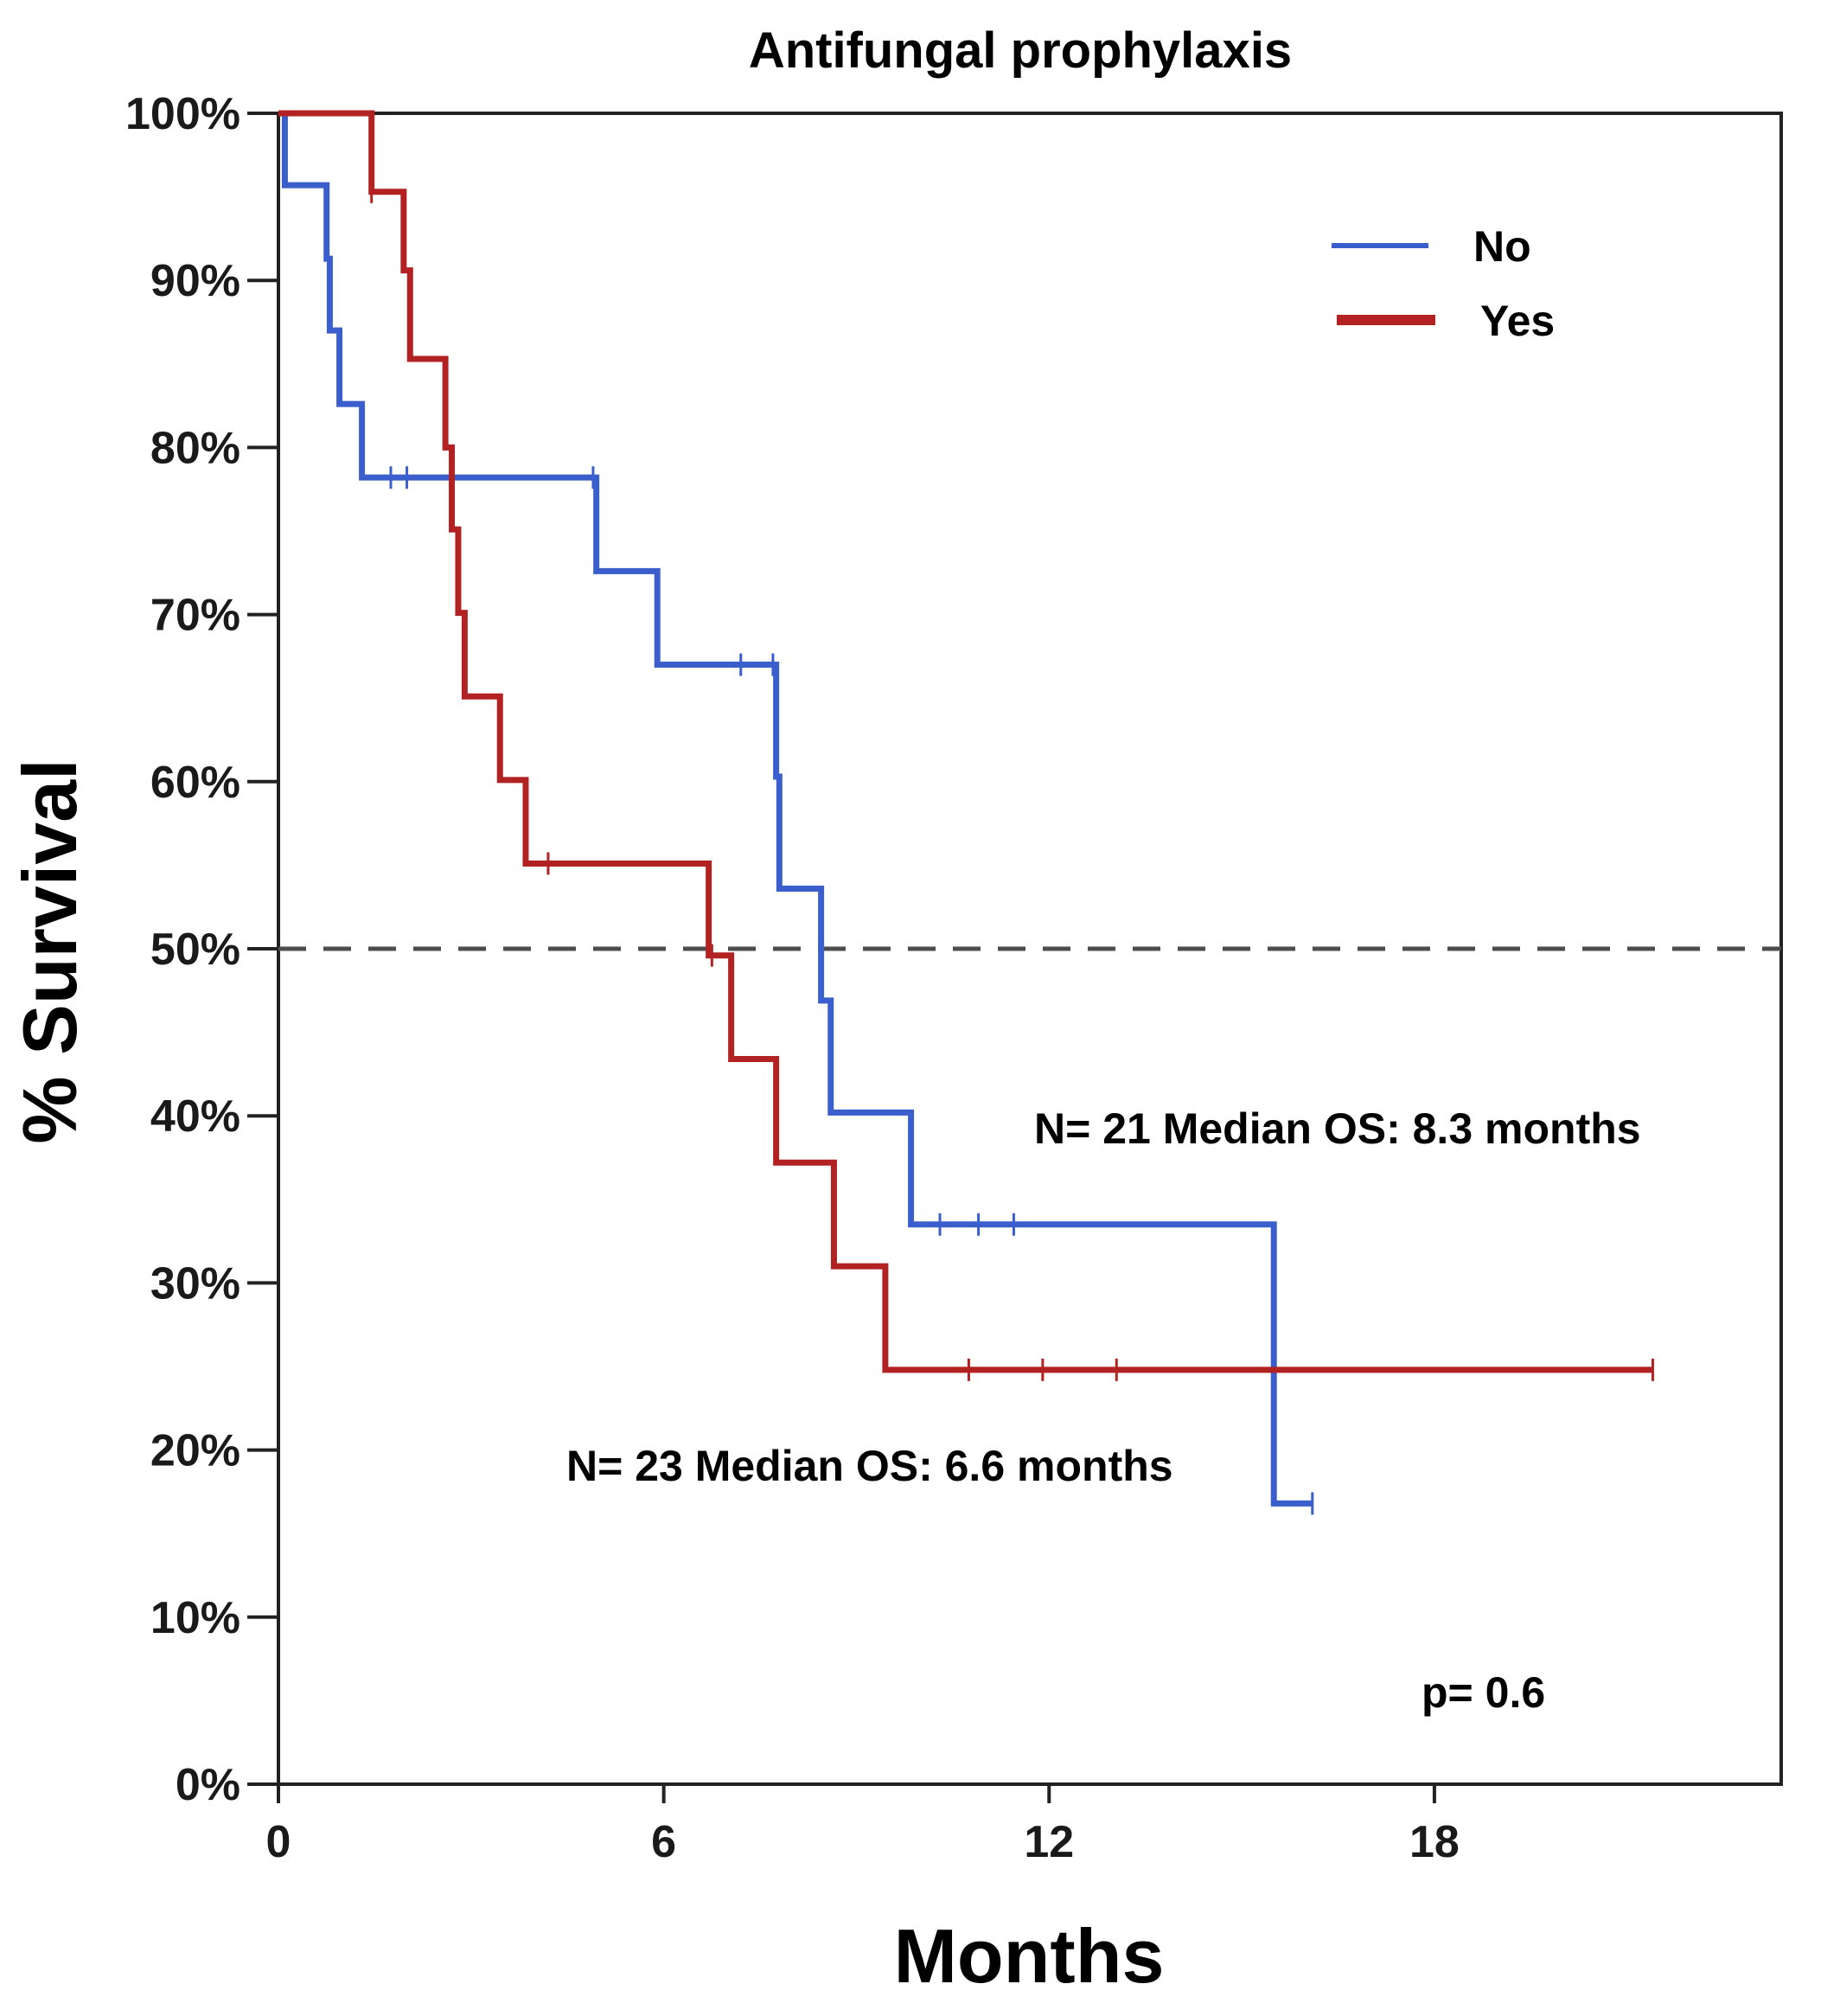 The width and height of the screenshot is (1840, 2016). I want to click on annotation-yes-median: N= 23 Median OS: 6.6 months, so click(869, 1466).